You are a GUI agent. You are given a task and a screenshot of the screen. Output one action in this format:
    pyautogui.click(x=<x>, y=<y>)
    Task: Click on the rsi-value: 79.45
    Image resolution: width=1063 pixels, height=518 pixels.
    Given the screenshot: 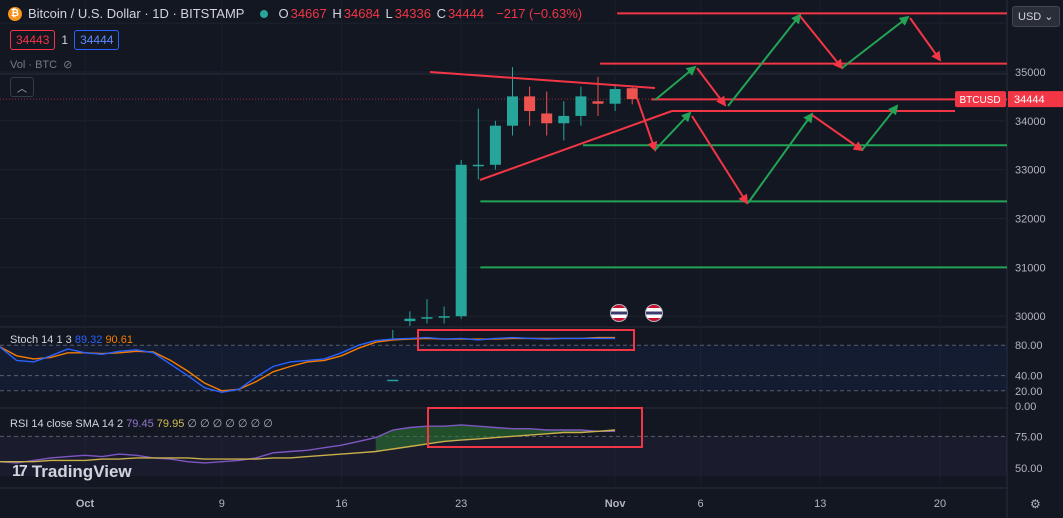 What is the action you would take?
    pyautogui.click(x=140, y=424)
    